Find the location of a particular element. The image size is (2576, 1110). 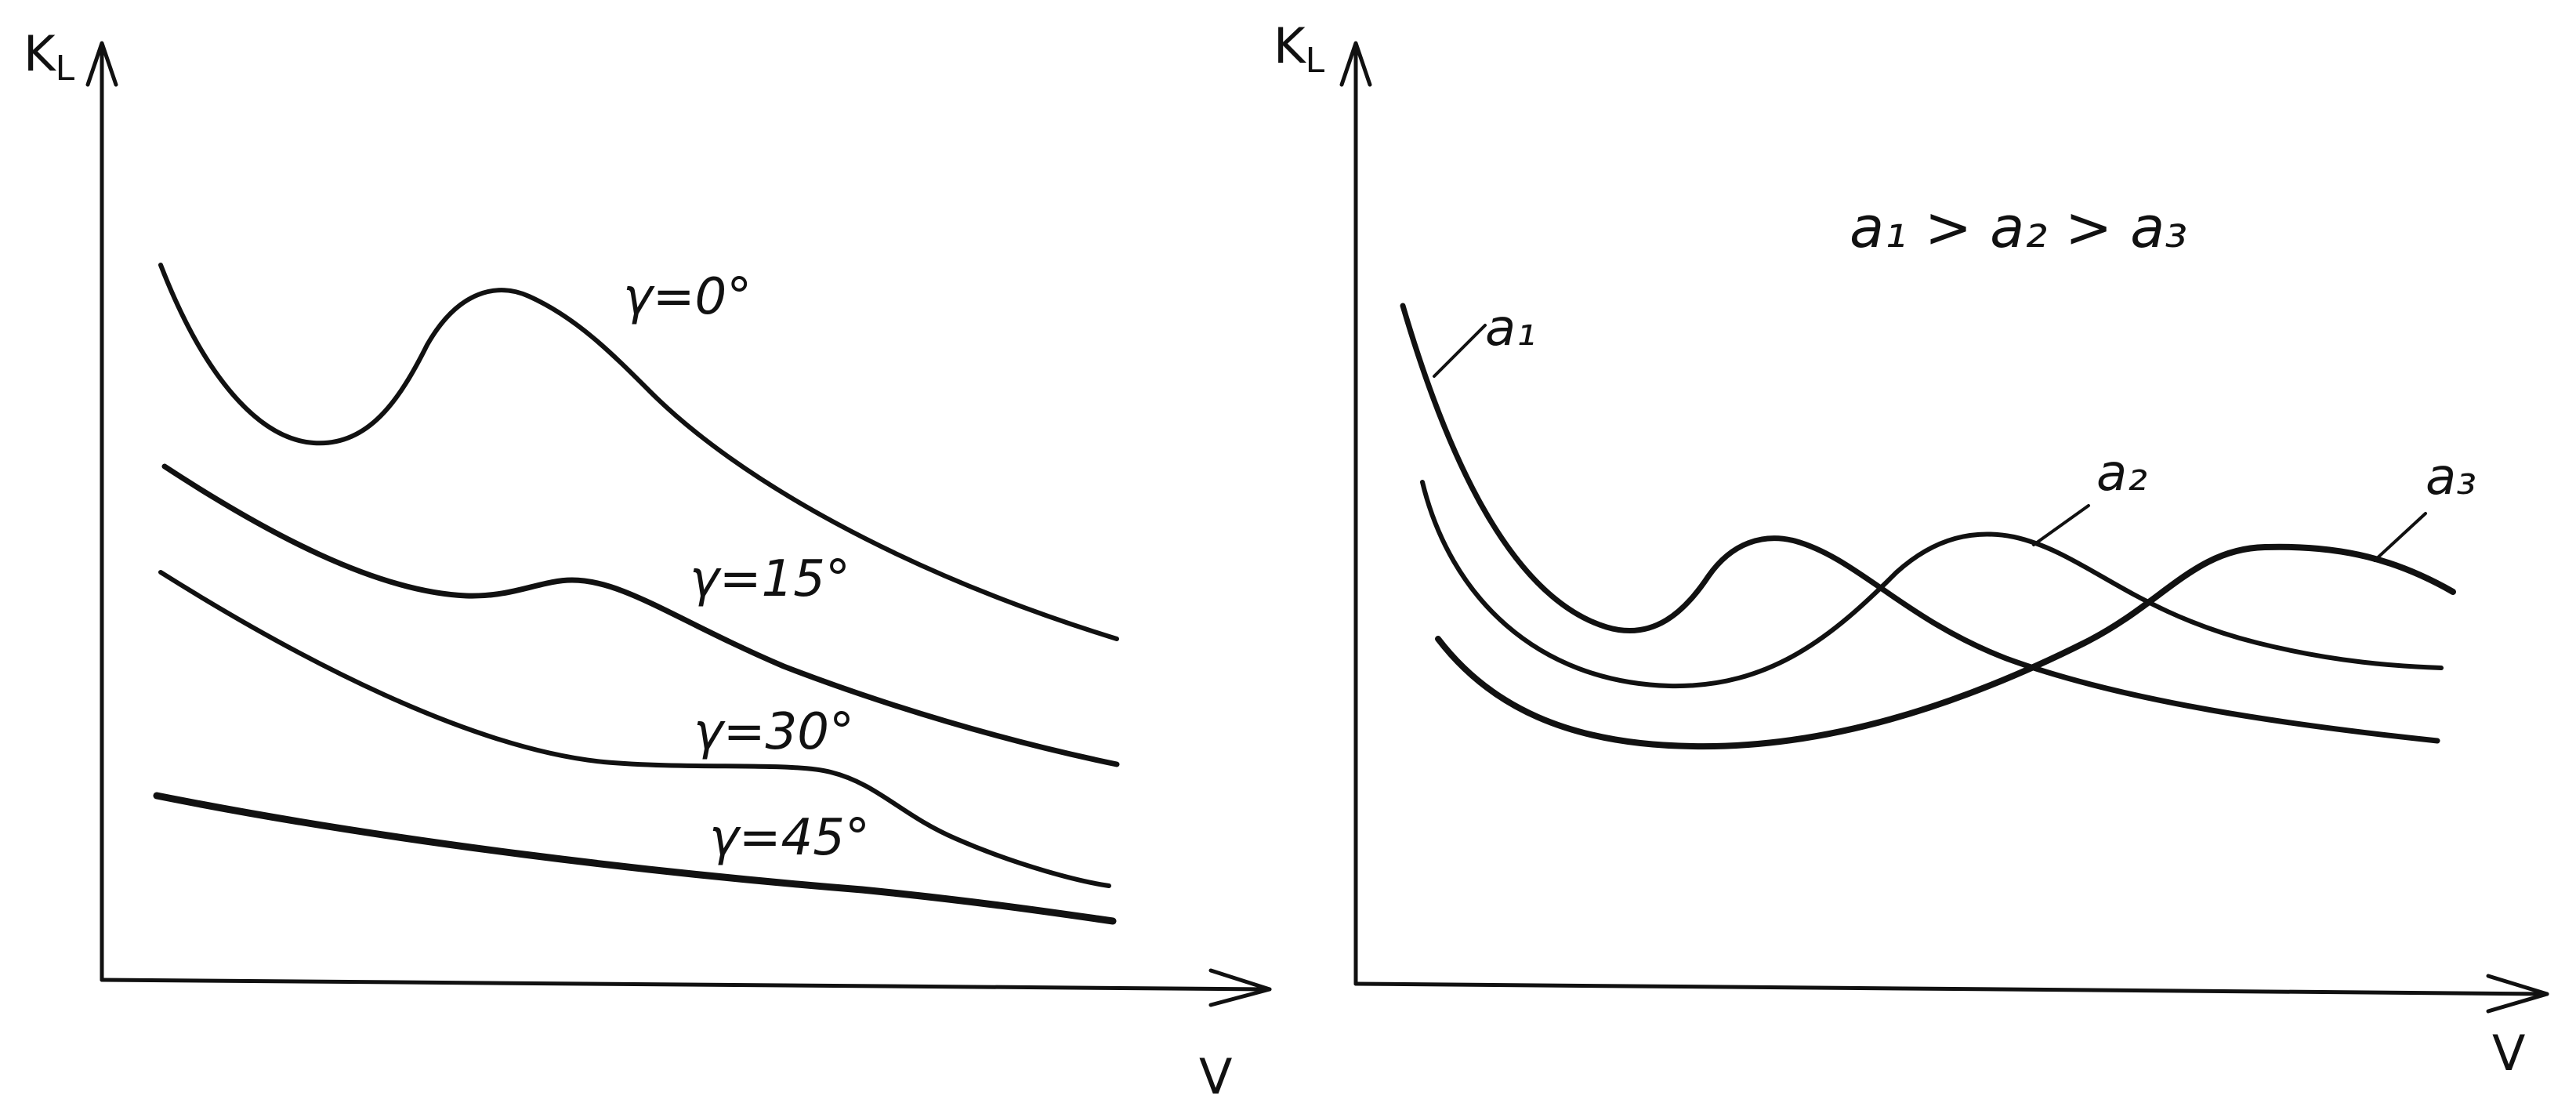

left-x-axis-label: V is located at coordinates (1215, 1076).